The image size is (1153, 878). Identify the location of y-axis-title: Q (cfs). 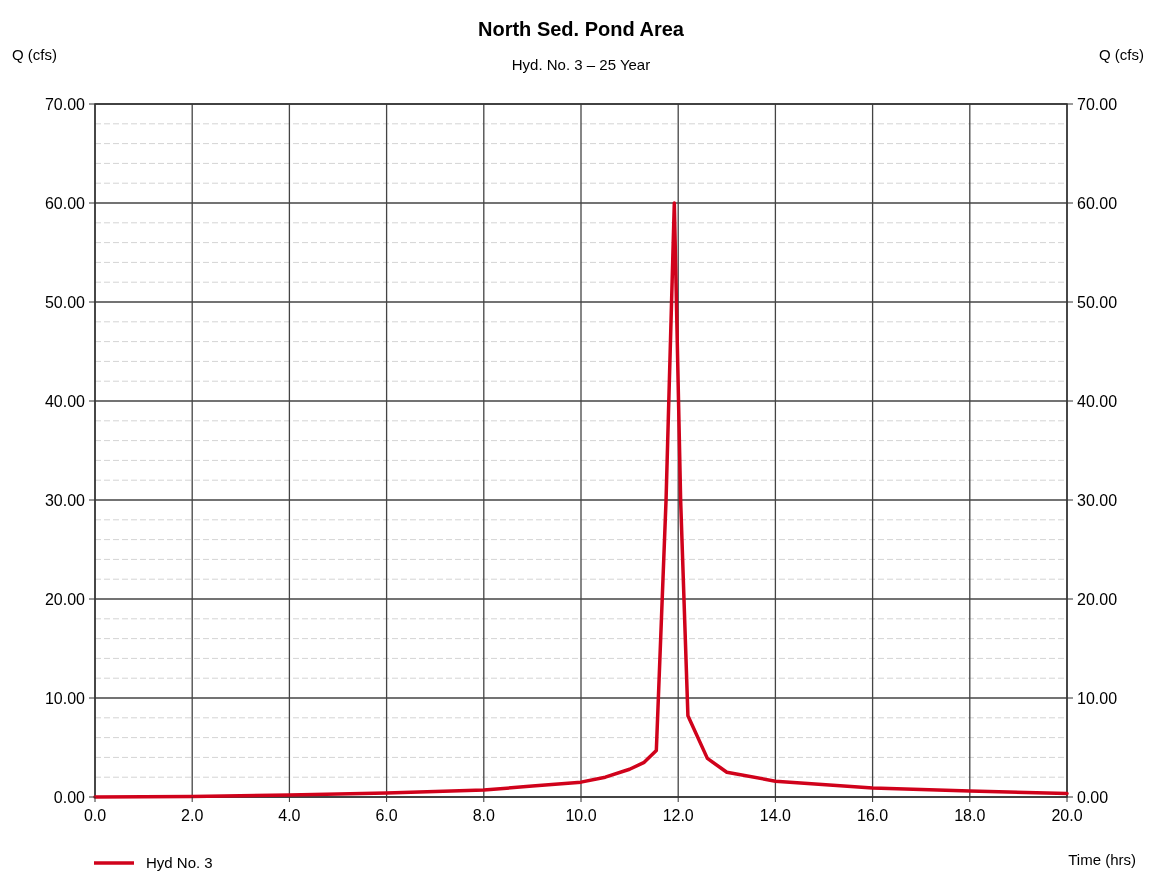
(34, 54).